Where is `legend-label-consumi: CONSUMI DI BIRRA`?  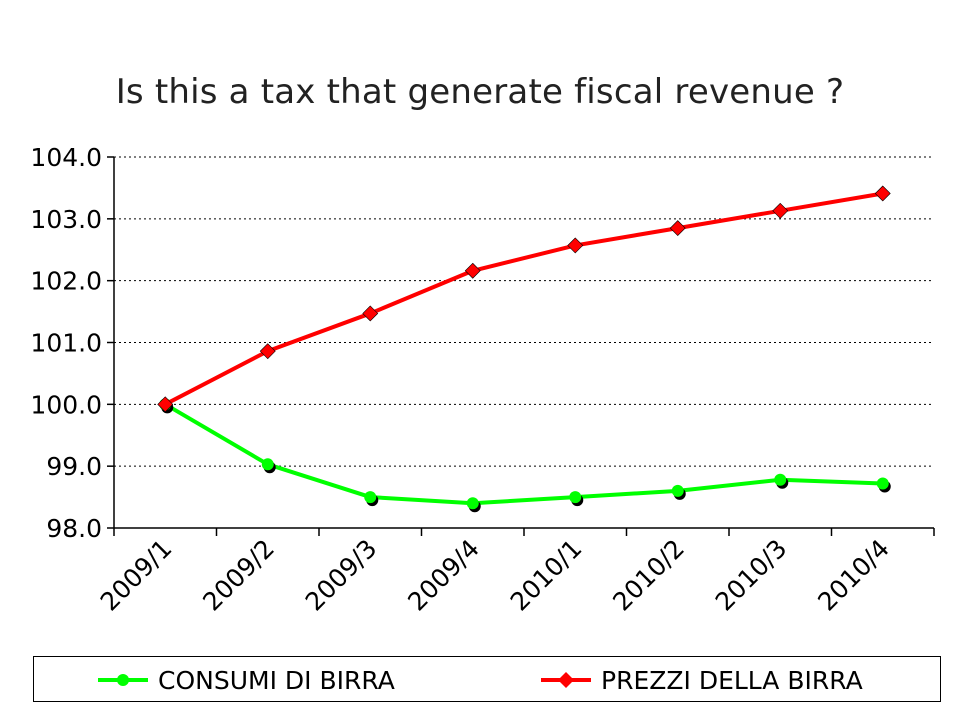 legend-label-consumi: CONSUMI DI BIRRA is located at coordinates (276, 680).